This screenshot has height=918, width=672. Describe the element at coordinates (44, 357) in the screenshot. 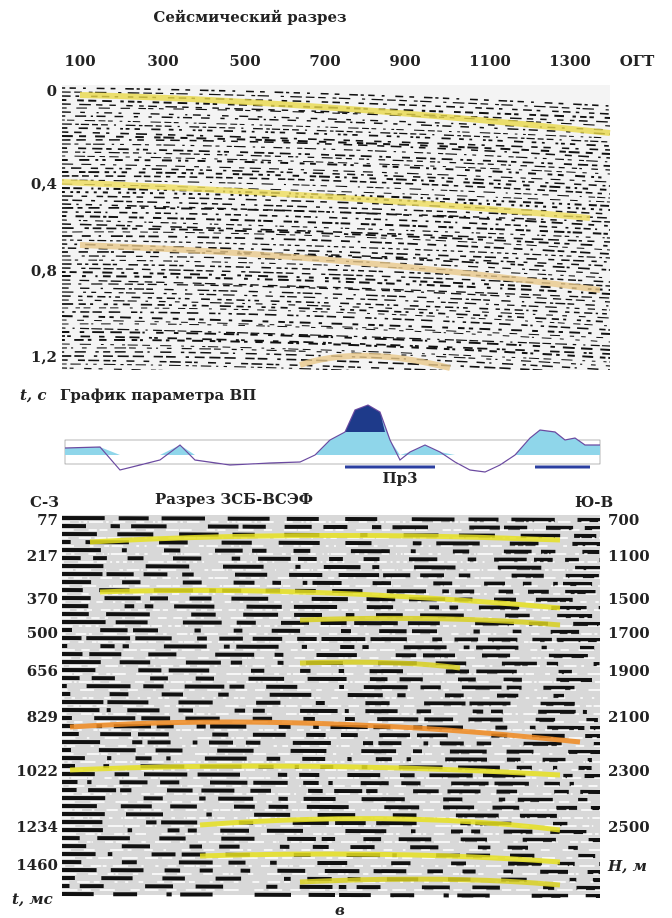

I see `y-tick-label: 1,2` at that location.